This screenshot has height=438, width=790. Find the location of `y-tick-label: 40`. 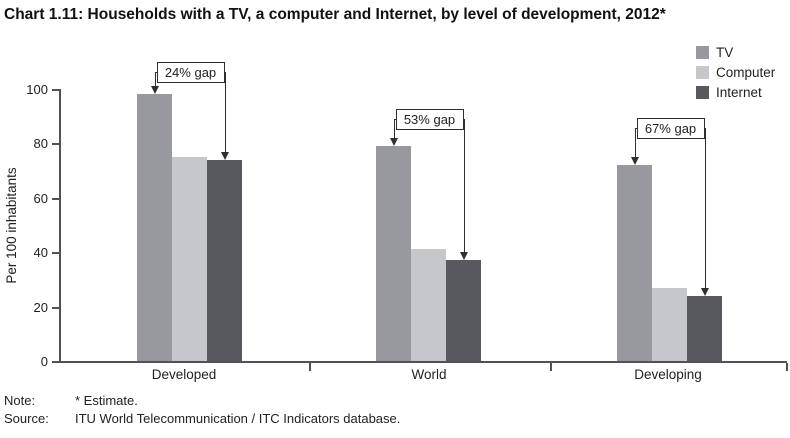

y-tick-label: 40 is located at coordinates (40, 253).